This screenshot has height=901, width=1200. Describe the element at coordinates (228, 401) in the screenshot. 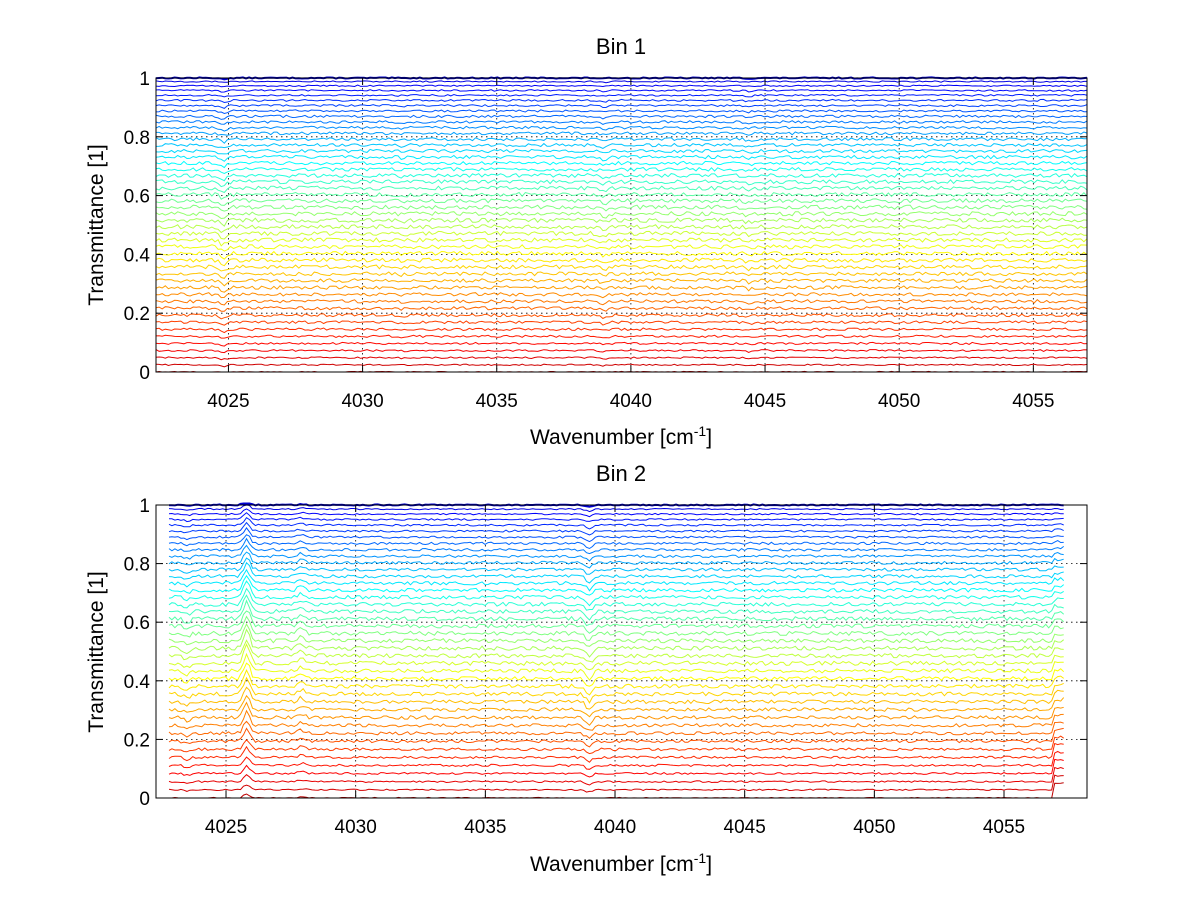

I see `x-tick-label-bin1-4025: 4025` at that location.